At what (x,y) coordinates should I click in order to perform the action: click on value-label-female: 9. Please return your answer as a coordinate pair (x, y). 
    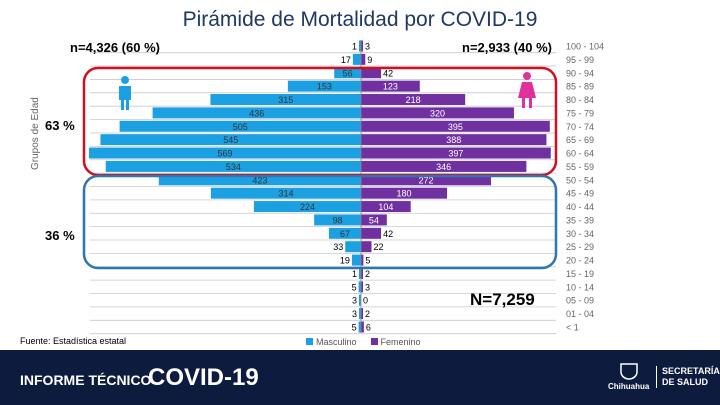
    Looking at the image, I should click on (369, 60).